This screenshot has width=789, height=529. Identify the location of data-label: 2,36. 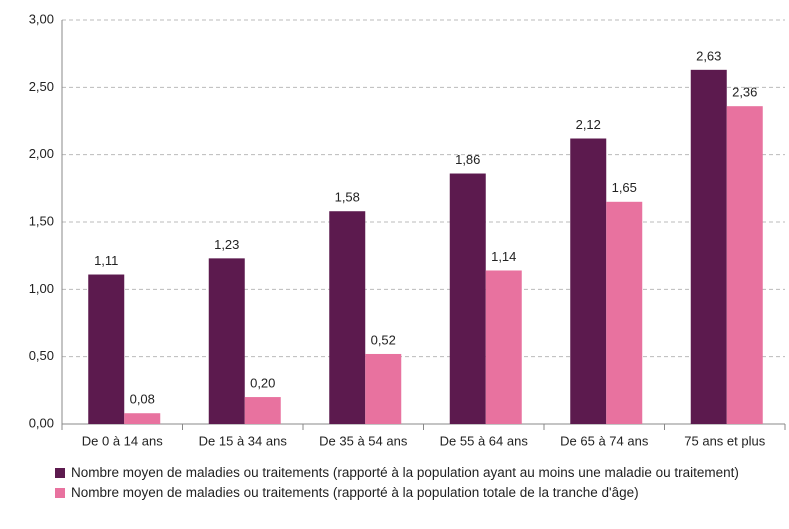
(744, 92).